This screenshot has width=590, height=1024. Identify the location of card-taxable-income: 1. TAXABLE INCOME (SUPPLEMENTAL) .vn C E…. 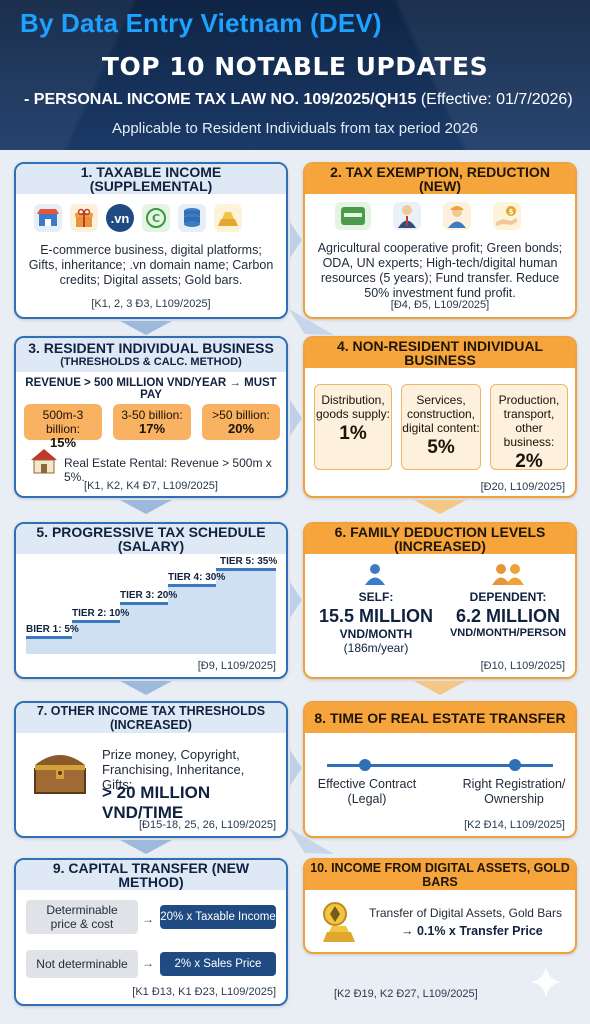
(151, 240).